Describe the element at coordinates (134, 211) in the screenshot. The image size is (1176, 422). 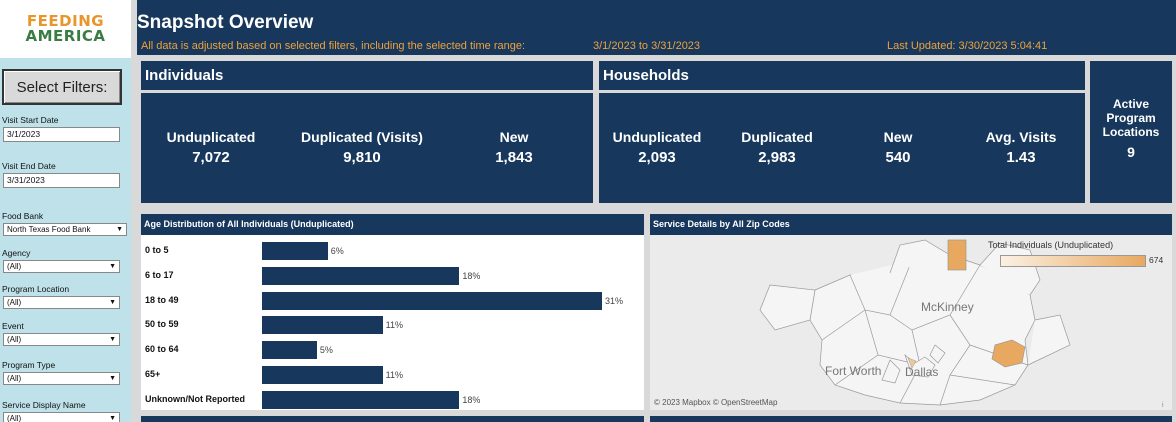
I see `sidebar-divider` at that location.